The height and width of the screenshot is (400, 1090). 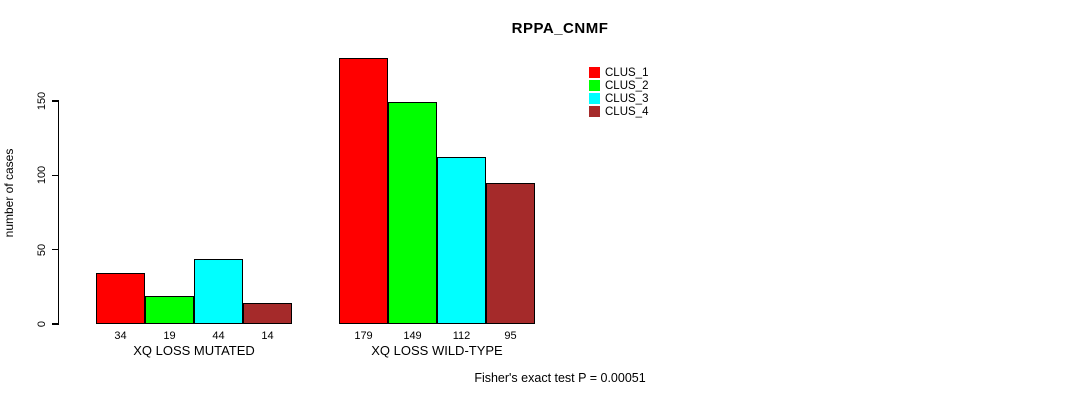 What do you see at coordinates (218, 336) in the screenshot?
I see `bar-value-label: 44` at bounding box center [218, 336].